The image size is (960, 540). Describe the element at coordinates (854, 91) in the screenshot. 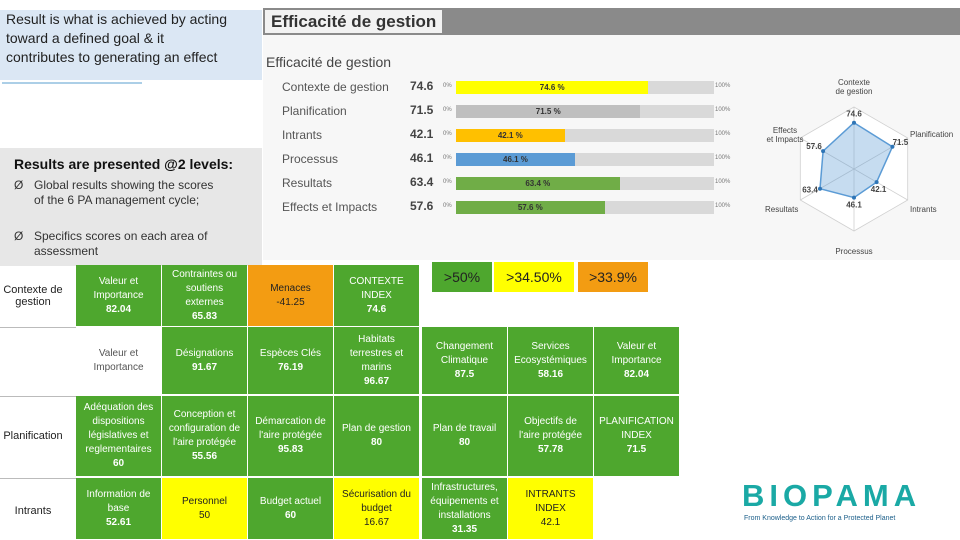

I see `radar-axis-contexte-2: de gestion` at that location.